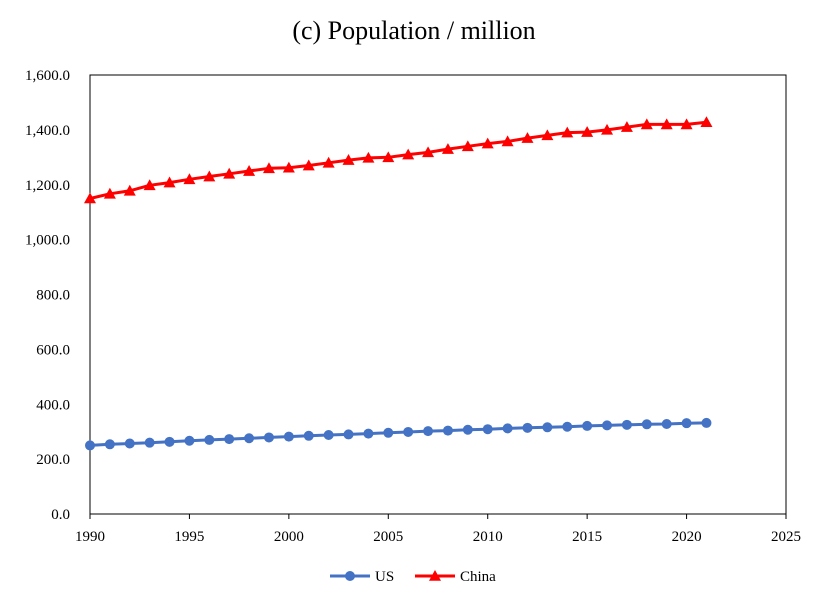 The width and height of the screenshot is (828, 605). What do you see at coordinates (47, 131) in the screenshot?
I see `y-tick-label: 1,400.0` at bounding box center [47, 131].